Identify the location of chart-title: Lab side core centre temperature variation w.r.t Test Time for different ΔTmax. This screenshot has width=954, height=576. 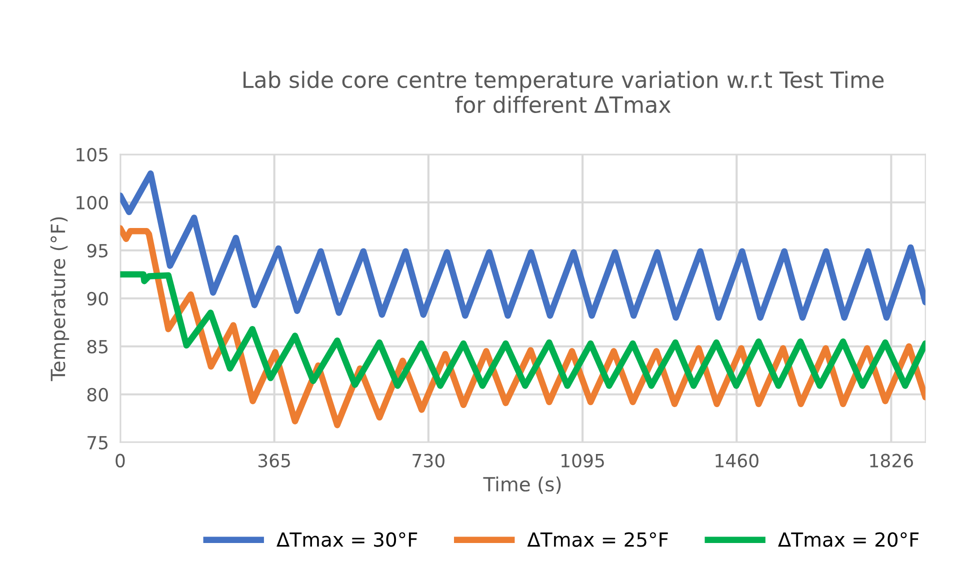
(564, 92).